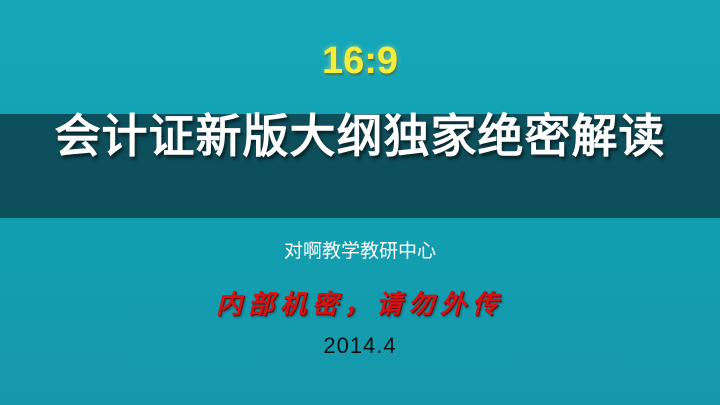  Describe the element at coordinates (360, 61) in the screenshot. I see `aspect-ratio-label: 16:9` at that location.